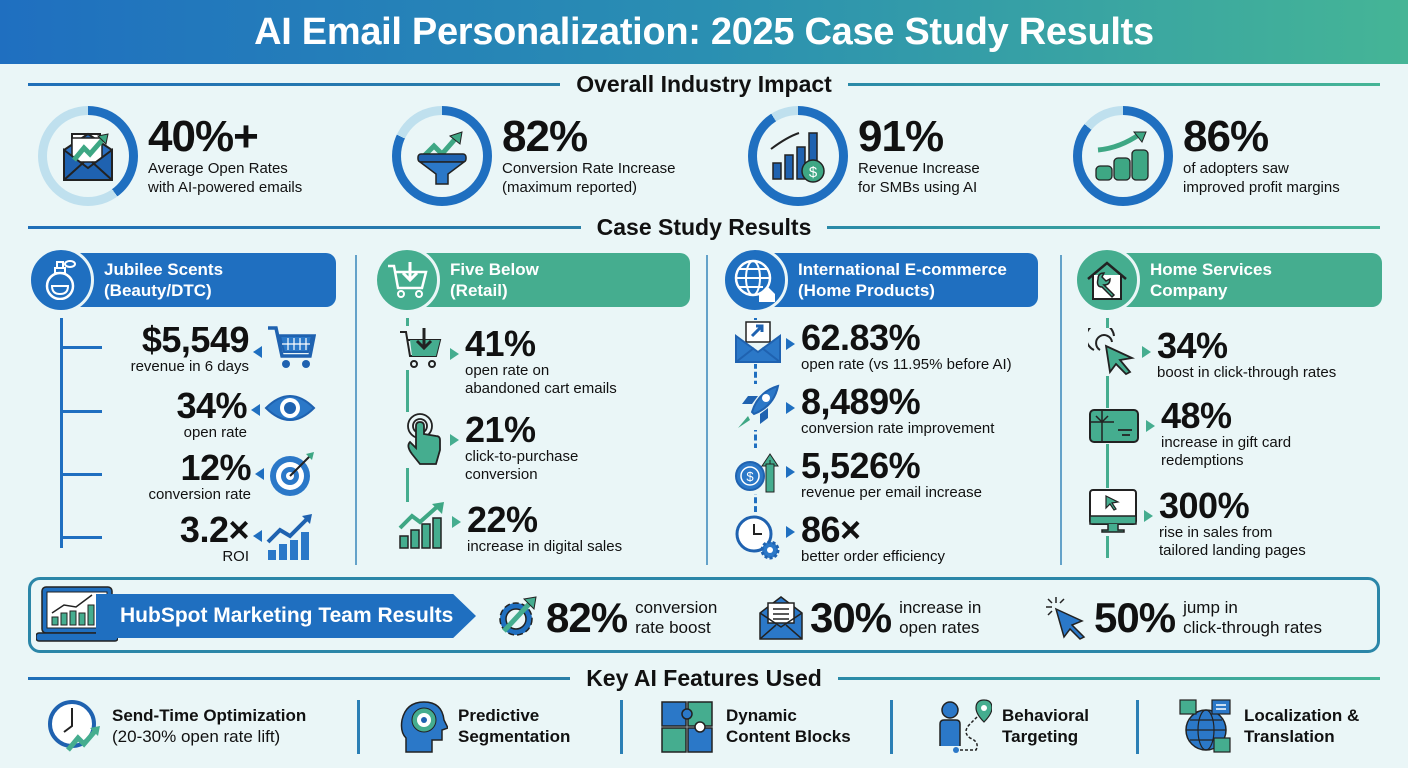 The height and width of the screenshot is (768, 1408). Describe the element at coordinates (704, 227) in the screenshot. I see `section-case-study-title: Case Study Results` at that location.